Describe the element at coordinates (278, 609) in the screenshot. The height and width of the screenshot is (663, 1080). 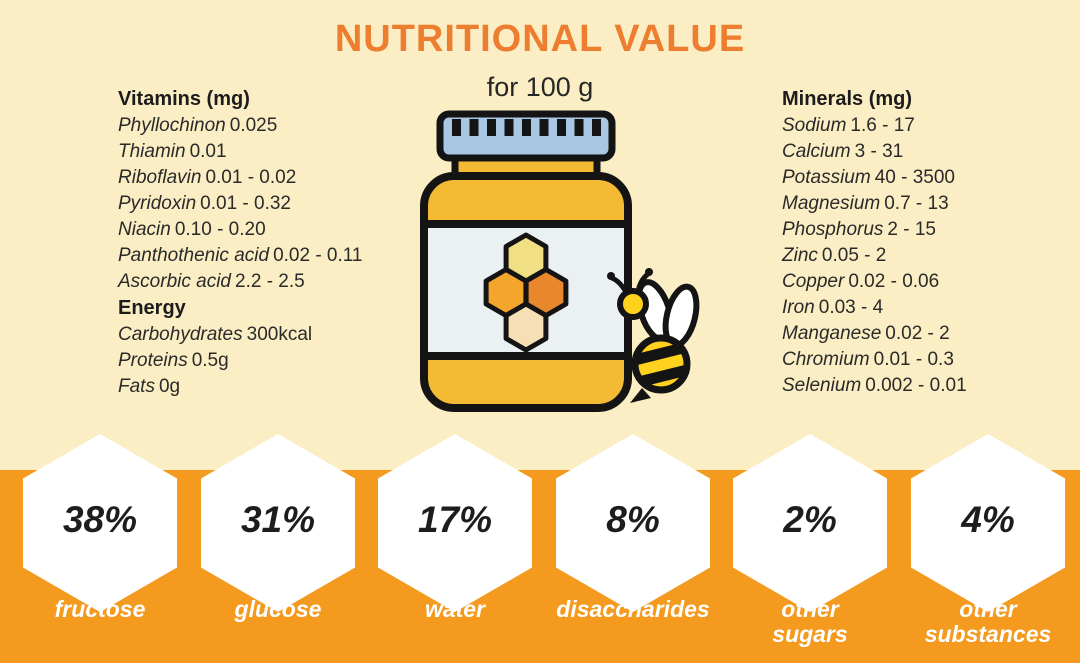
I see `hexagon-label: glucose` at that location.